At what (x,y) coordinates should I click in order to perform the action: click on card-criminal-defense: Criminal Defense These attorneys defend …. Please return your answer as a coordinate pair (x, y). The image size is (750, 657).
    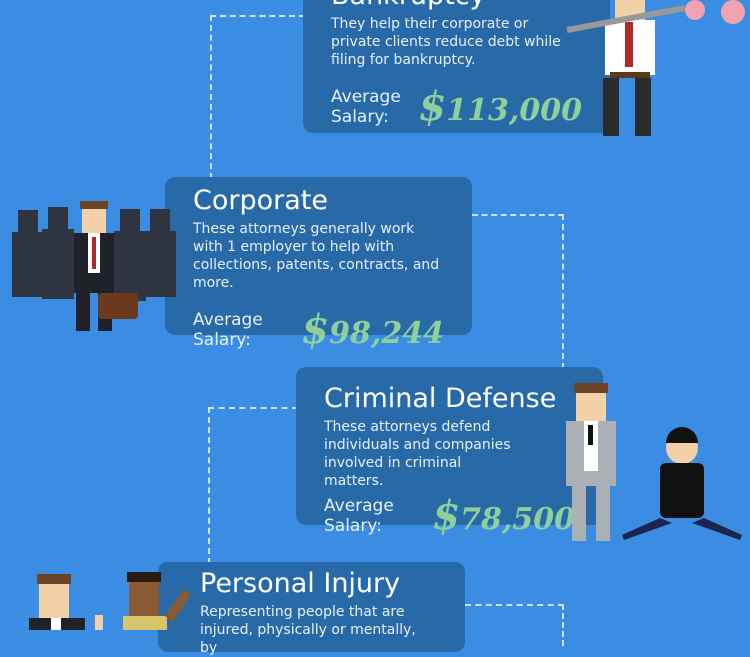
    Looking at the image, I should click on (449, 453).